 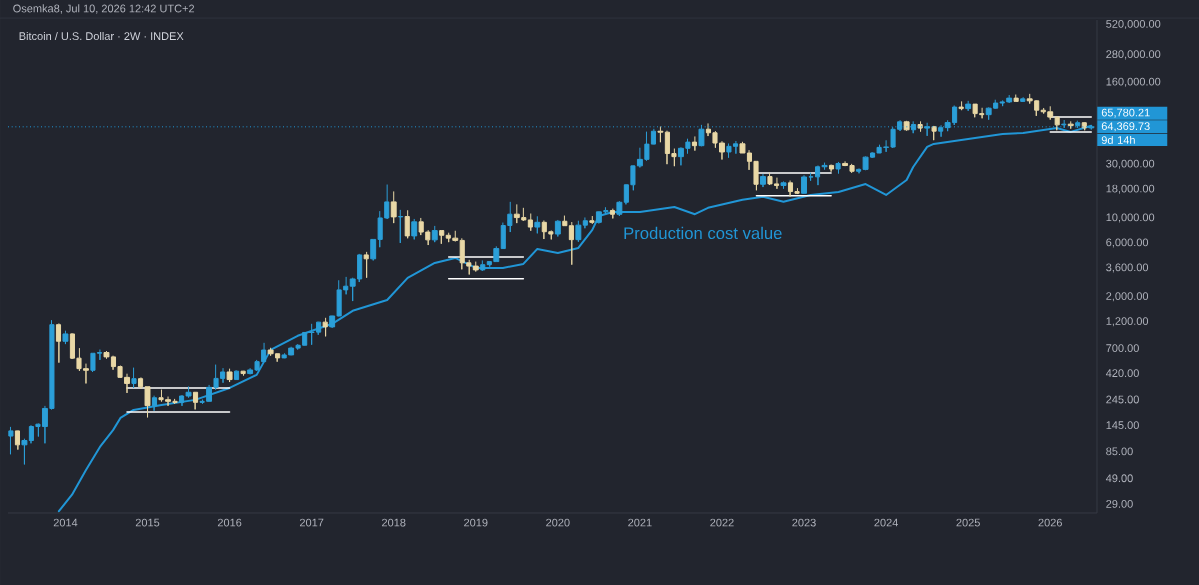 I want to click on x-tick-label: 2026, so click(x=1050, y=522).